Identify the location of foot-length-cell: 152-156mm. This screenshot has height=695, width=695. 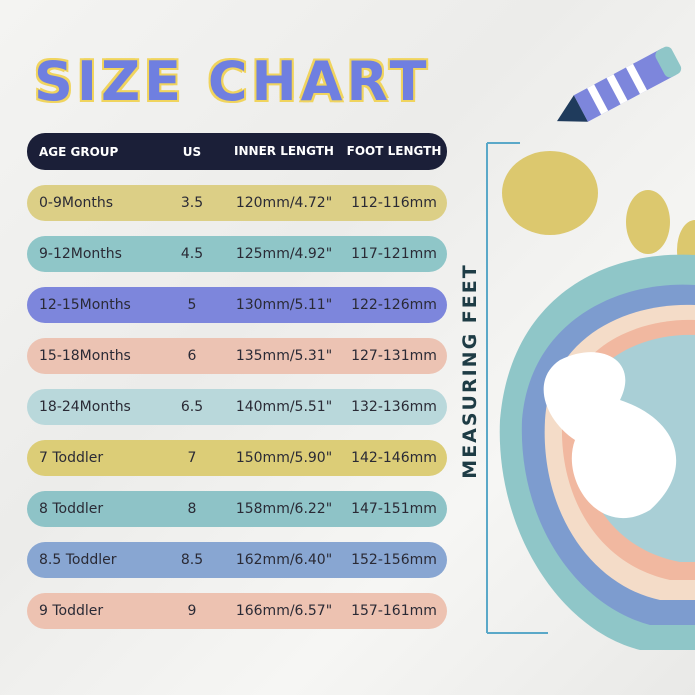
(394, 560).